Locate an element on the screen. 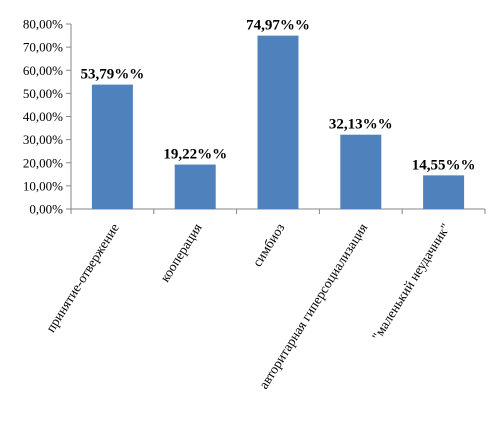 This screenshot has height=429, width=493. y-tick-label: 30,00% is located at coordinates (43, 139).